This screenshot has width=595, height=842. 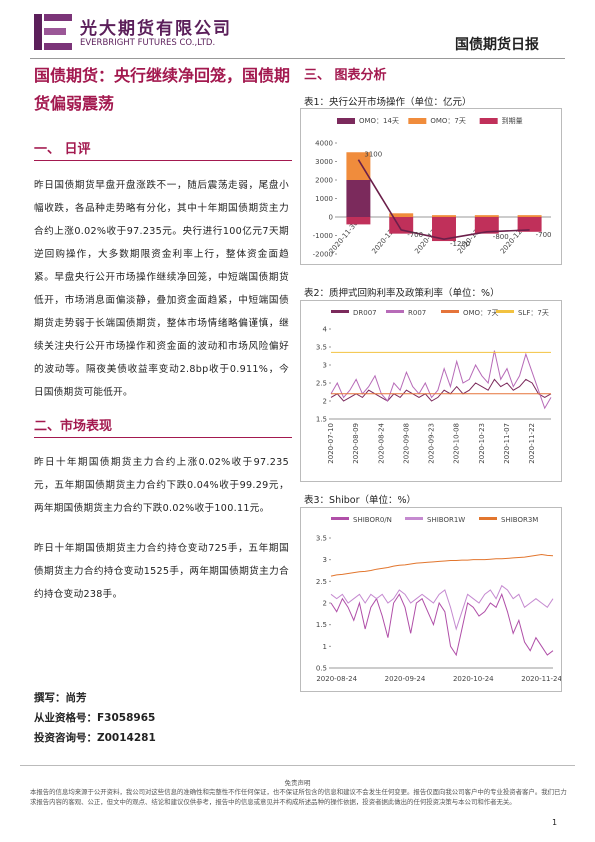 I want to click on article-title: 国债期货：央行继续净回笼，国债期货偏弱震荡, so click(x=162, y=89).